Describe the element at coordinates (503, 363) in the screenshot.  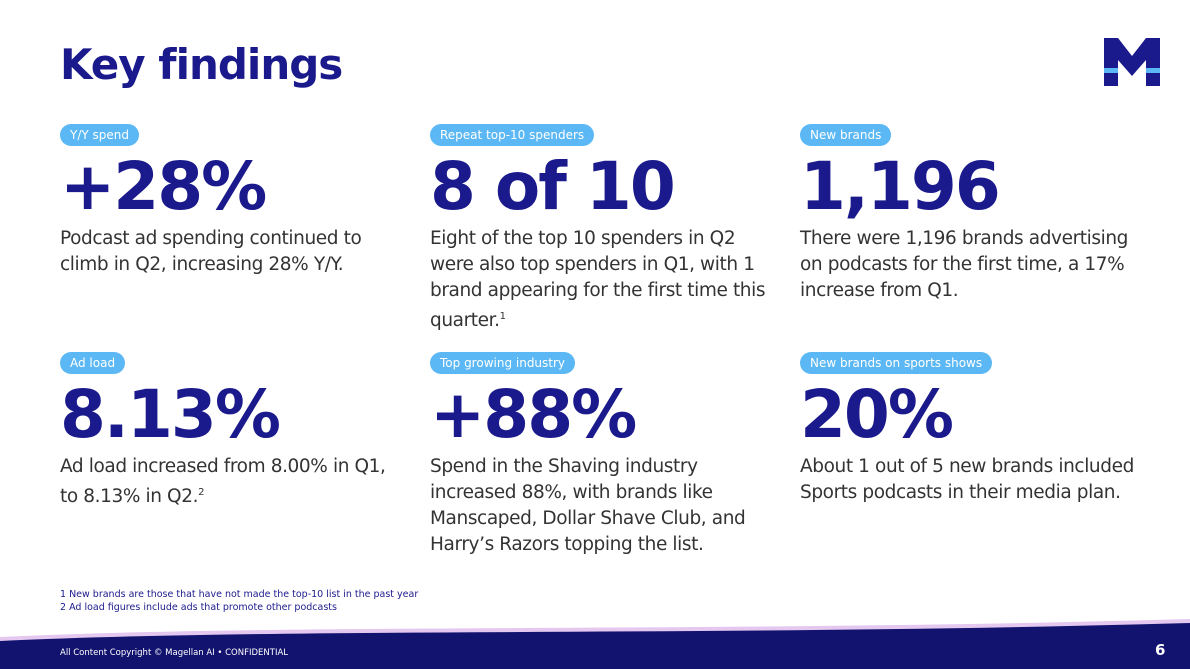
I see `tag: Top growing industry` at that location.